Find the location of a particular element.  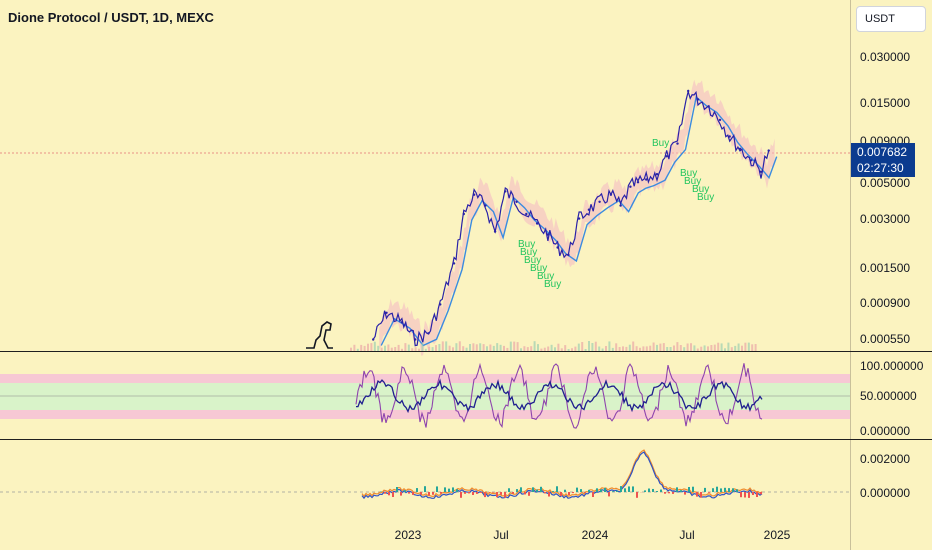

price-axis is located at coordinates (891, 275).